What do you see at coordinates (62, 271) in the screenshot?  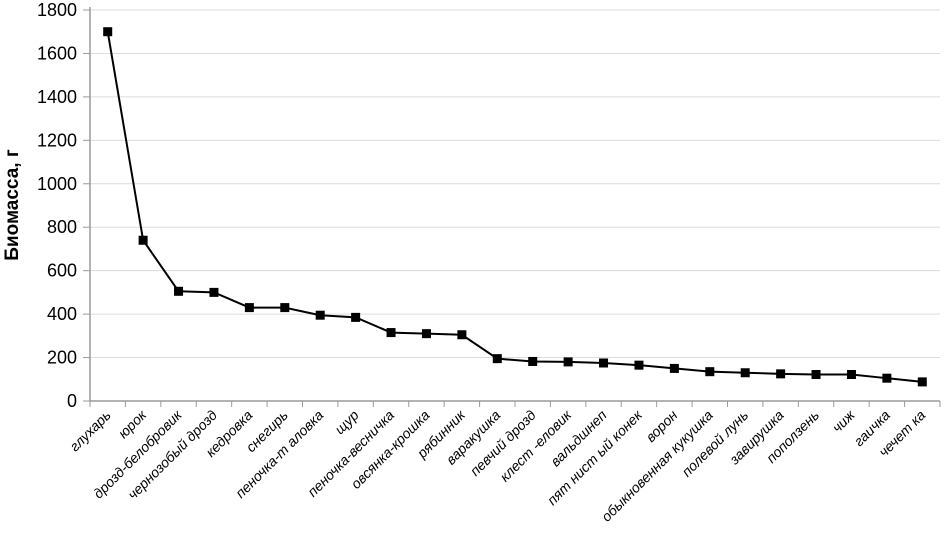 I see `y-tick-label: 600` at bounding box center [62, 271].